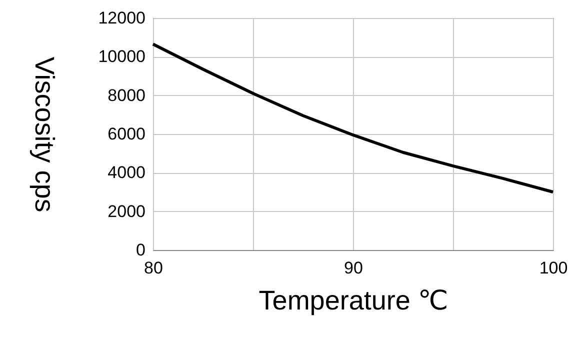  I want to click on y-tick-label: 12000, so click(122, 18).